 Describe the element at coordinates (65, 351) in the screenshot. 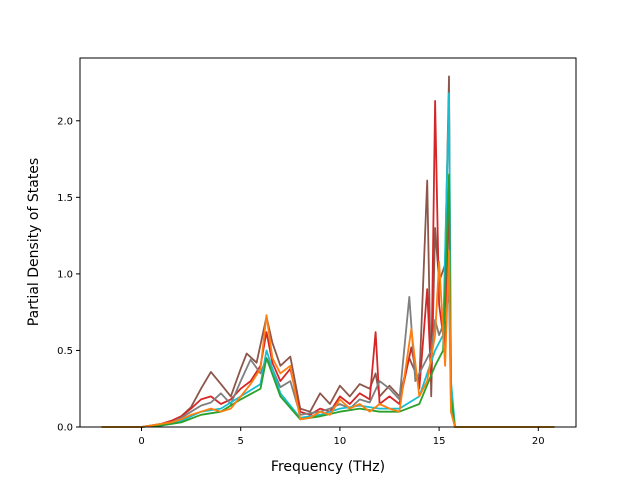

I see `y-tick-label: 0.5` at that location.